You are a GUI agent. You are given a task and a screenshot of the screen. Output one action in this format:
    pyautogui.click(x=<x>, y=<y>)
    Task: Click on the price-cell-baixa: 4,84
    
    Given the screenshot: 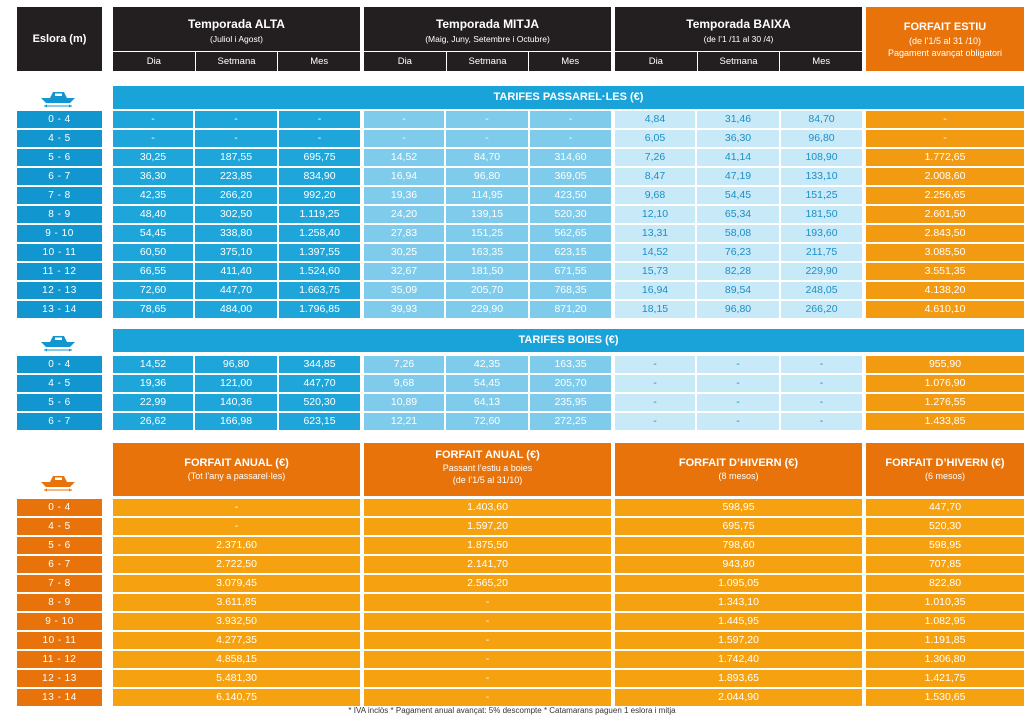 What is the action you would take?
    pyautogui.click(x=655, y=119)
    